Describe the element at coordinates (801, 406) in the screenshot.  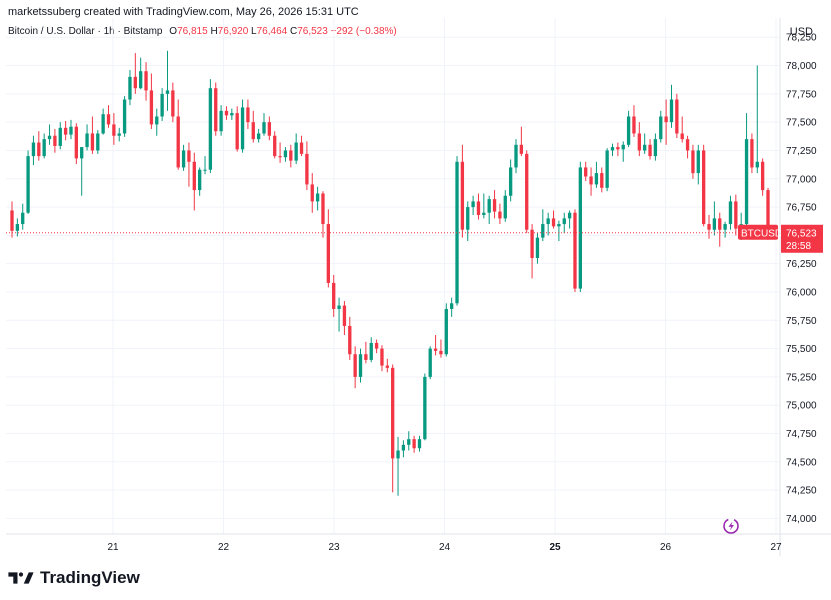
I see `price-tick-label: 75,000` at that location.